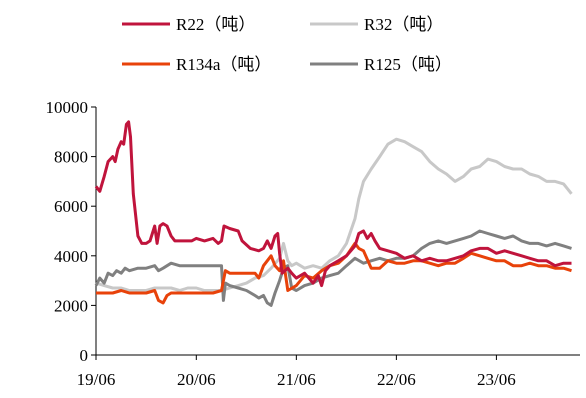 This screenshot has height=398, width=586. I want to click on chart-legend: R22（吨） R32（吨） R134a（吨） R125（吨）, so click(287, 44).